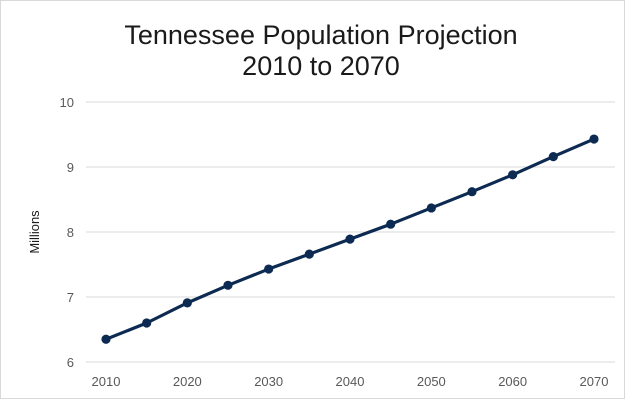  Describe the element at coordinates (512, 381) in the screenshot. I see `x-tick-label: 2060` at that location.